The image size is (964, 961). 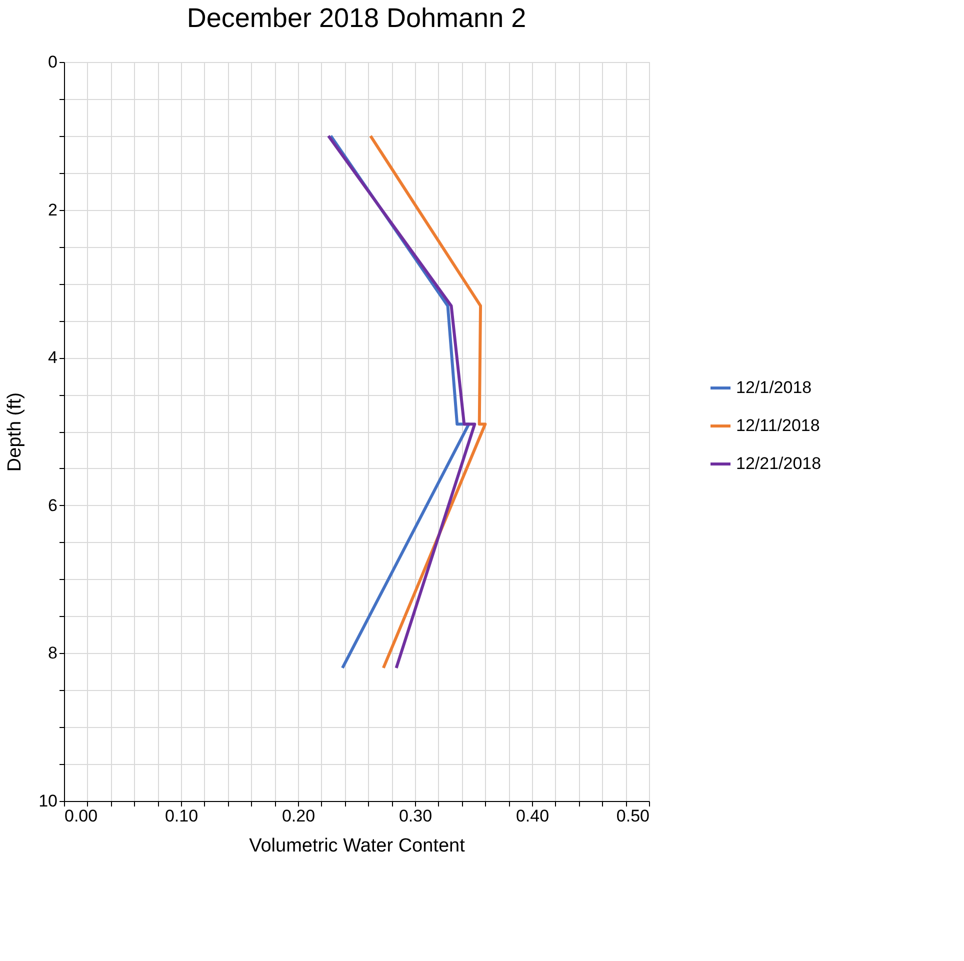 I want to click on x-tick-label: 0.00, so click(x=81, y=816).